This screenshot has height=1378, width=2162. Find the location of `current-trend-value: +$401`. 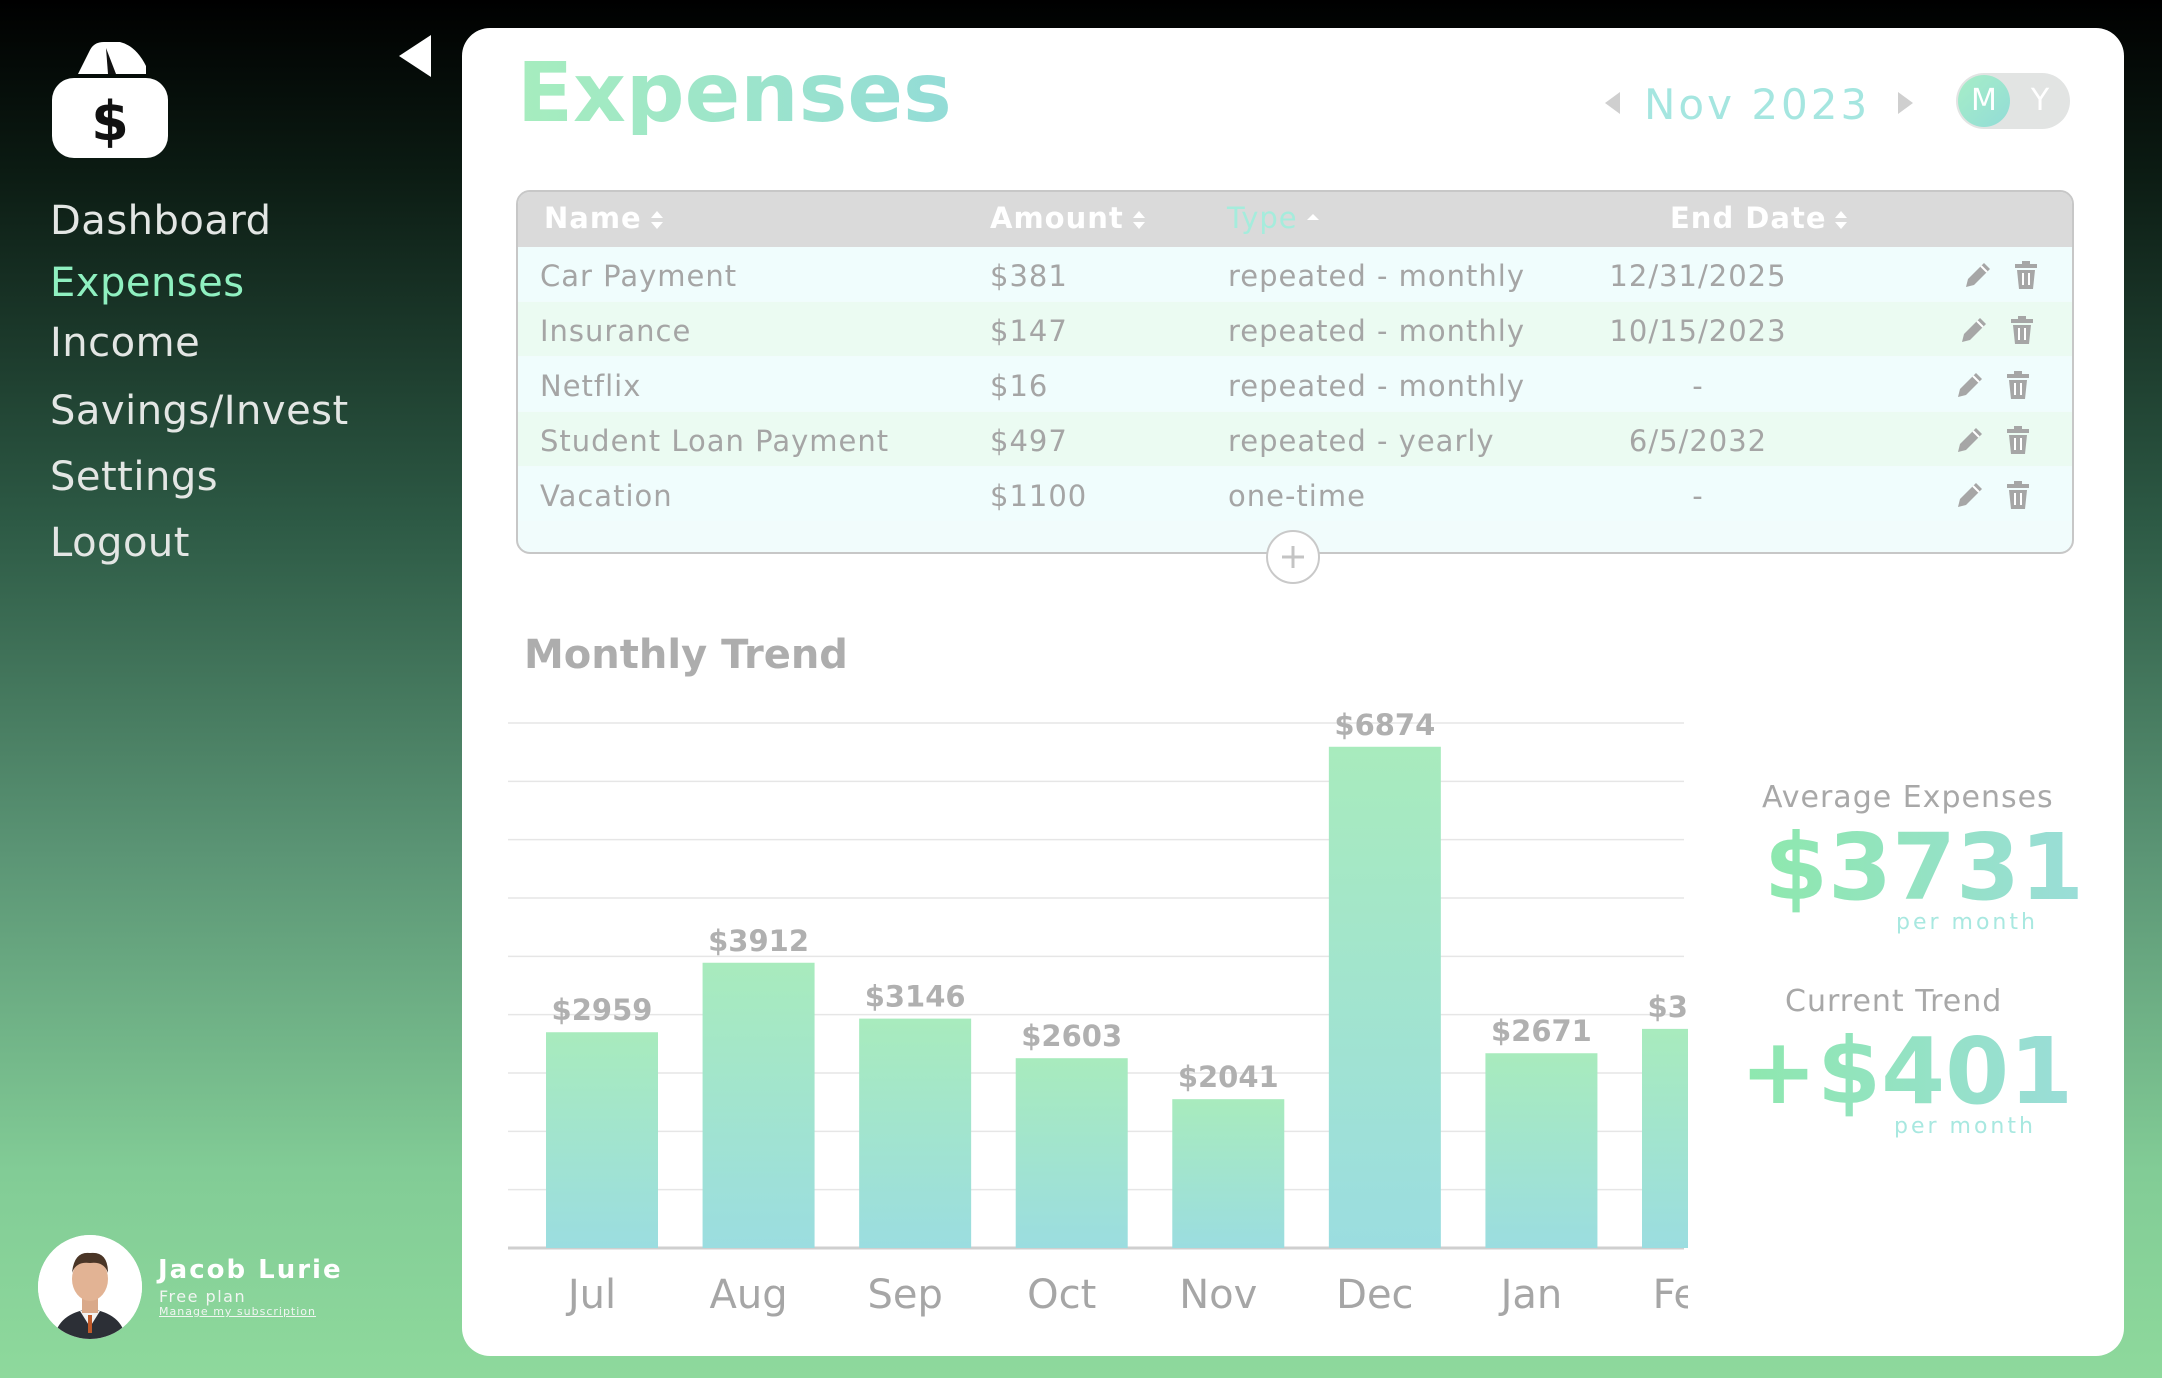

current-trend-value: +$401 is located at coordinates (1907, 1071).